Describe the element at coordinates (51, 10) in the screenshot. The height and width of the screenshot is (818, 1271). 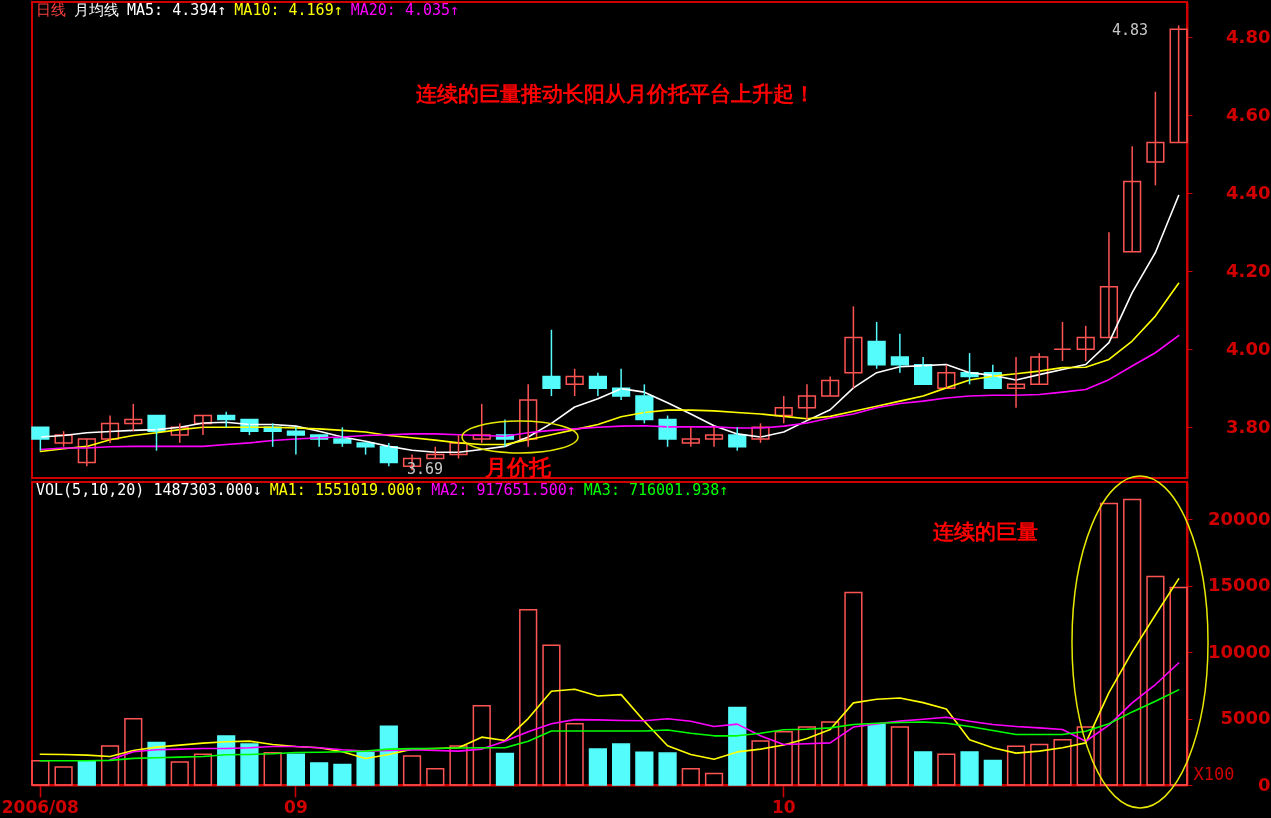
I see `chart-title: 日线` at that location.